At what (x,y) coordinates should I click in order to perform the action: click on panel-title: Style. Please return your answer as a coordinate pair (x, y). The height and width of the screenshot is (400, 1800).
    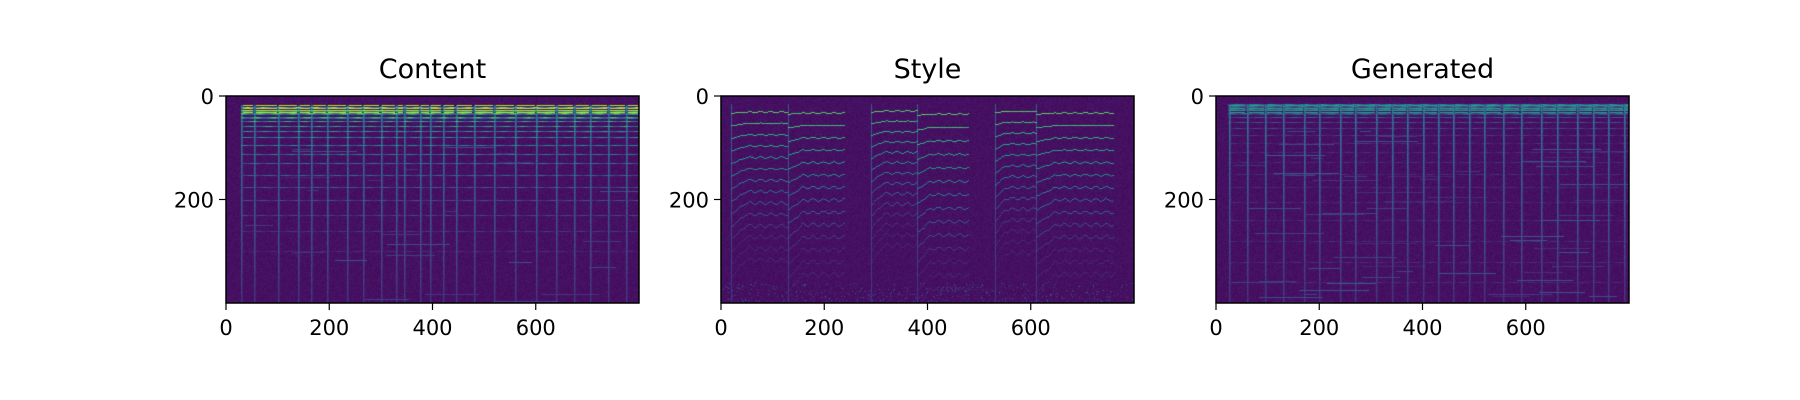
    Looking at the image, I should click on (928, 69).